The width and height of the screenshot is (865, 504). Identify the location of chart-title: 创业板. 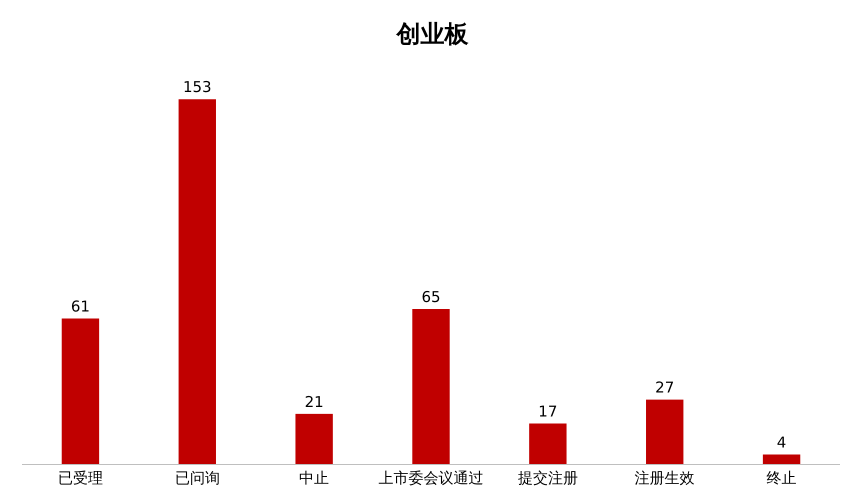
(433, 34).